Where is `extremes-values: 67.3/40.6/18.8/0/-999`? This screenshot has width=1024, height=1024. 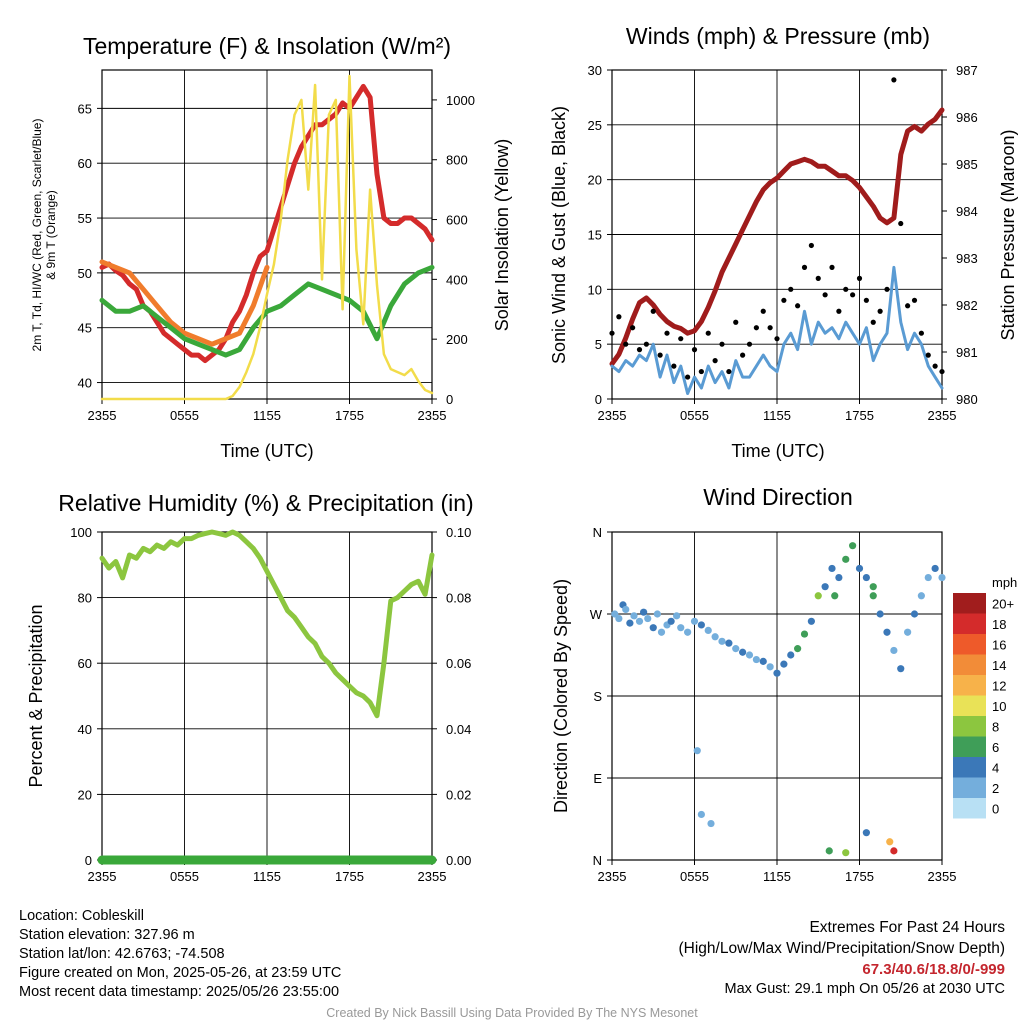 extremes-values: 67.3/40.6/18.8/0/-999 is located at coordinates (933, 969).